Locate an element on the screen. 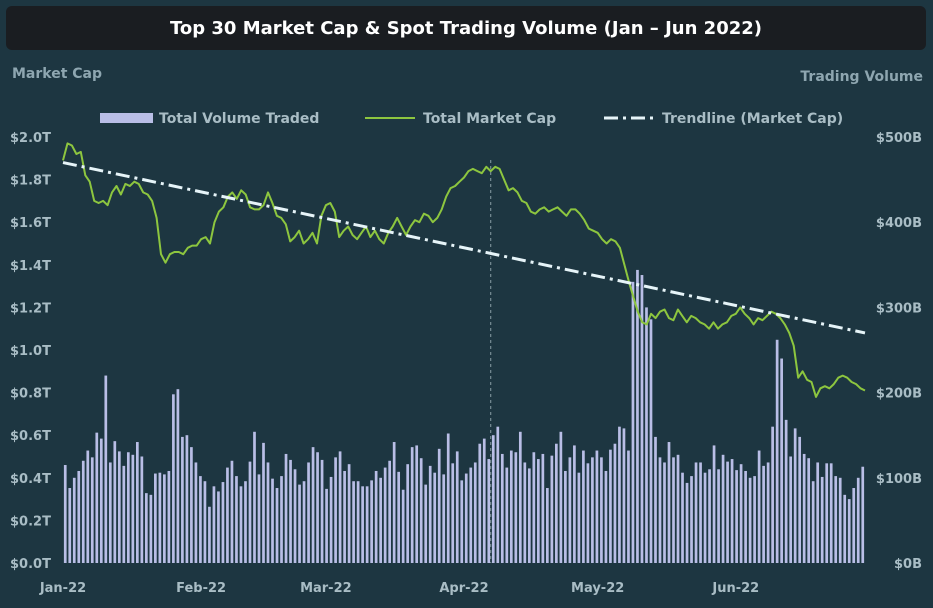  legend-swatch-volume is located at coordinates (126, 118).